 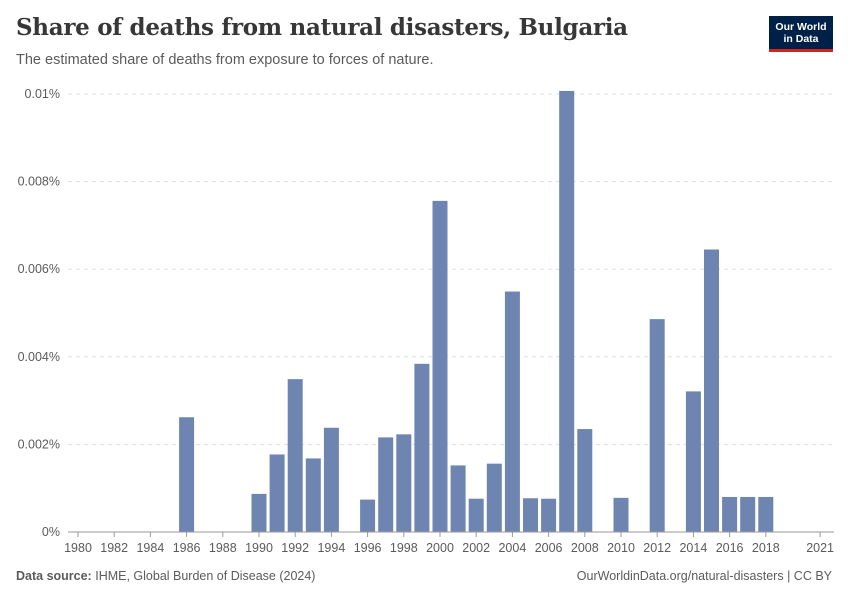 I want to click on x-tick-label: 2012, so click(x=657, y=548).